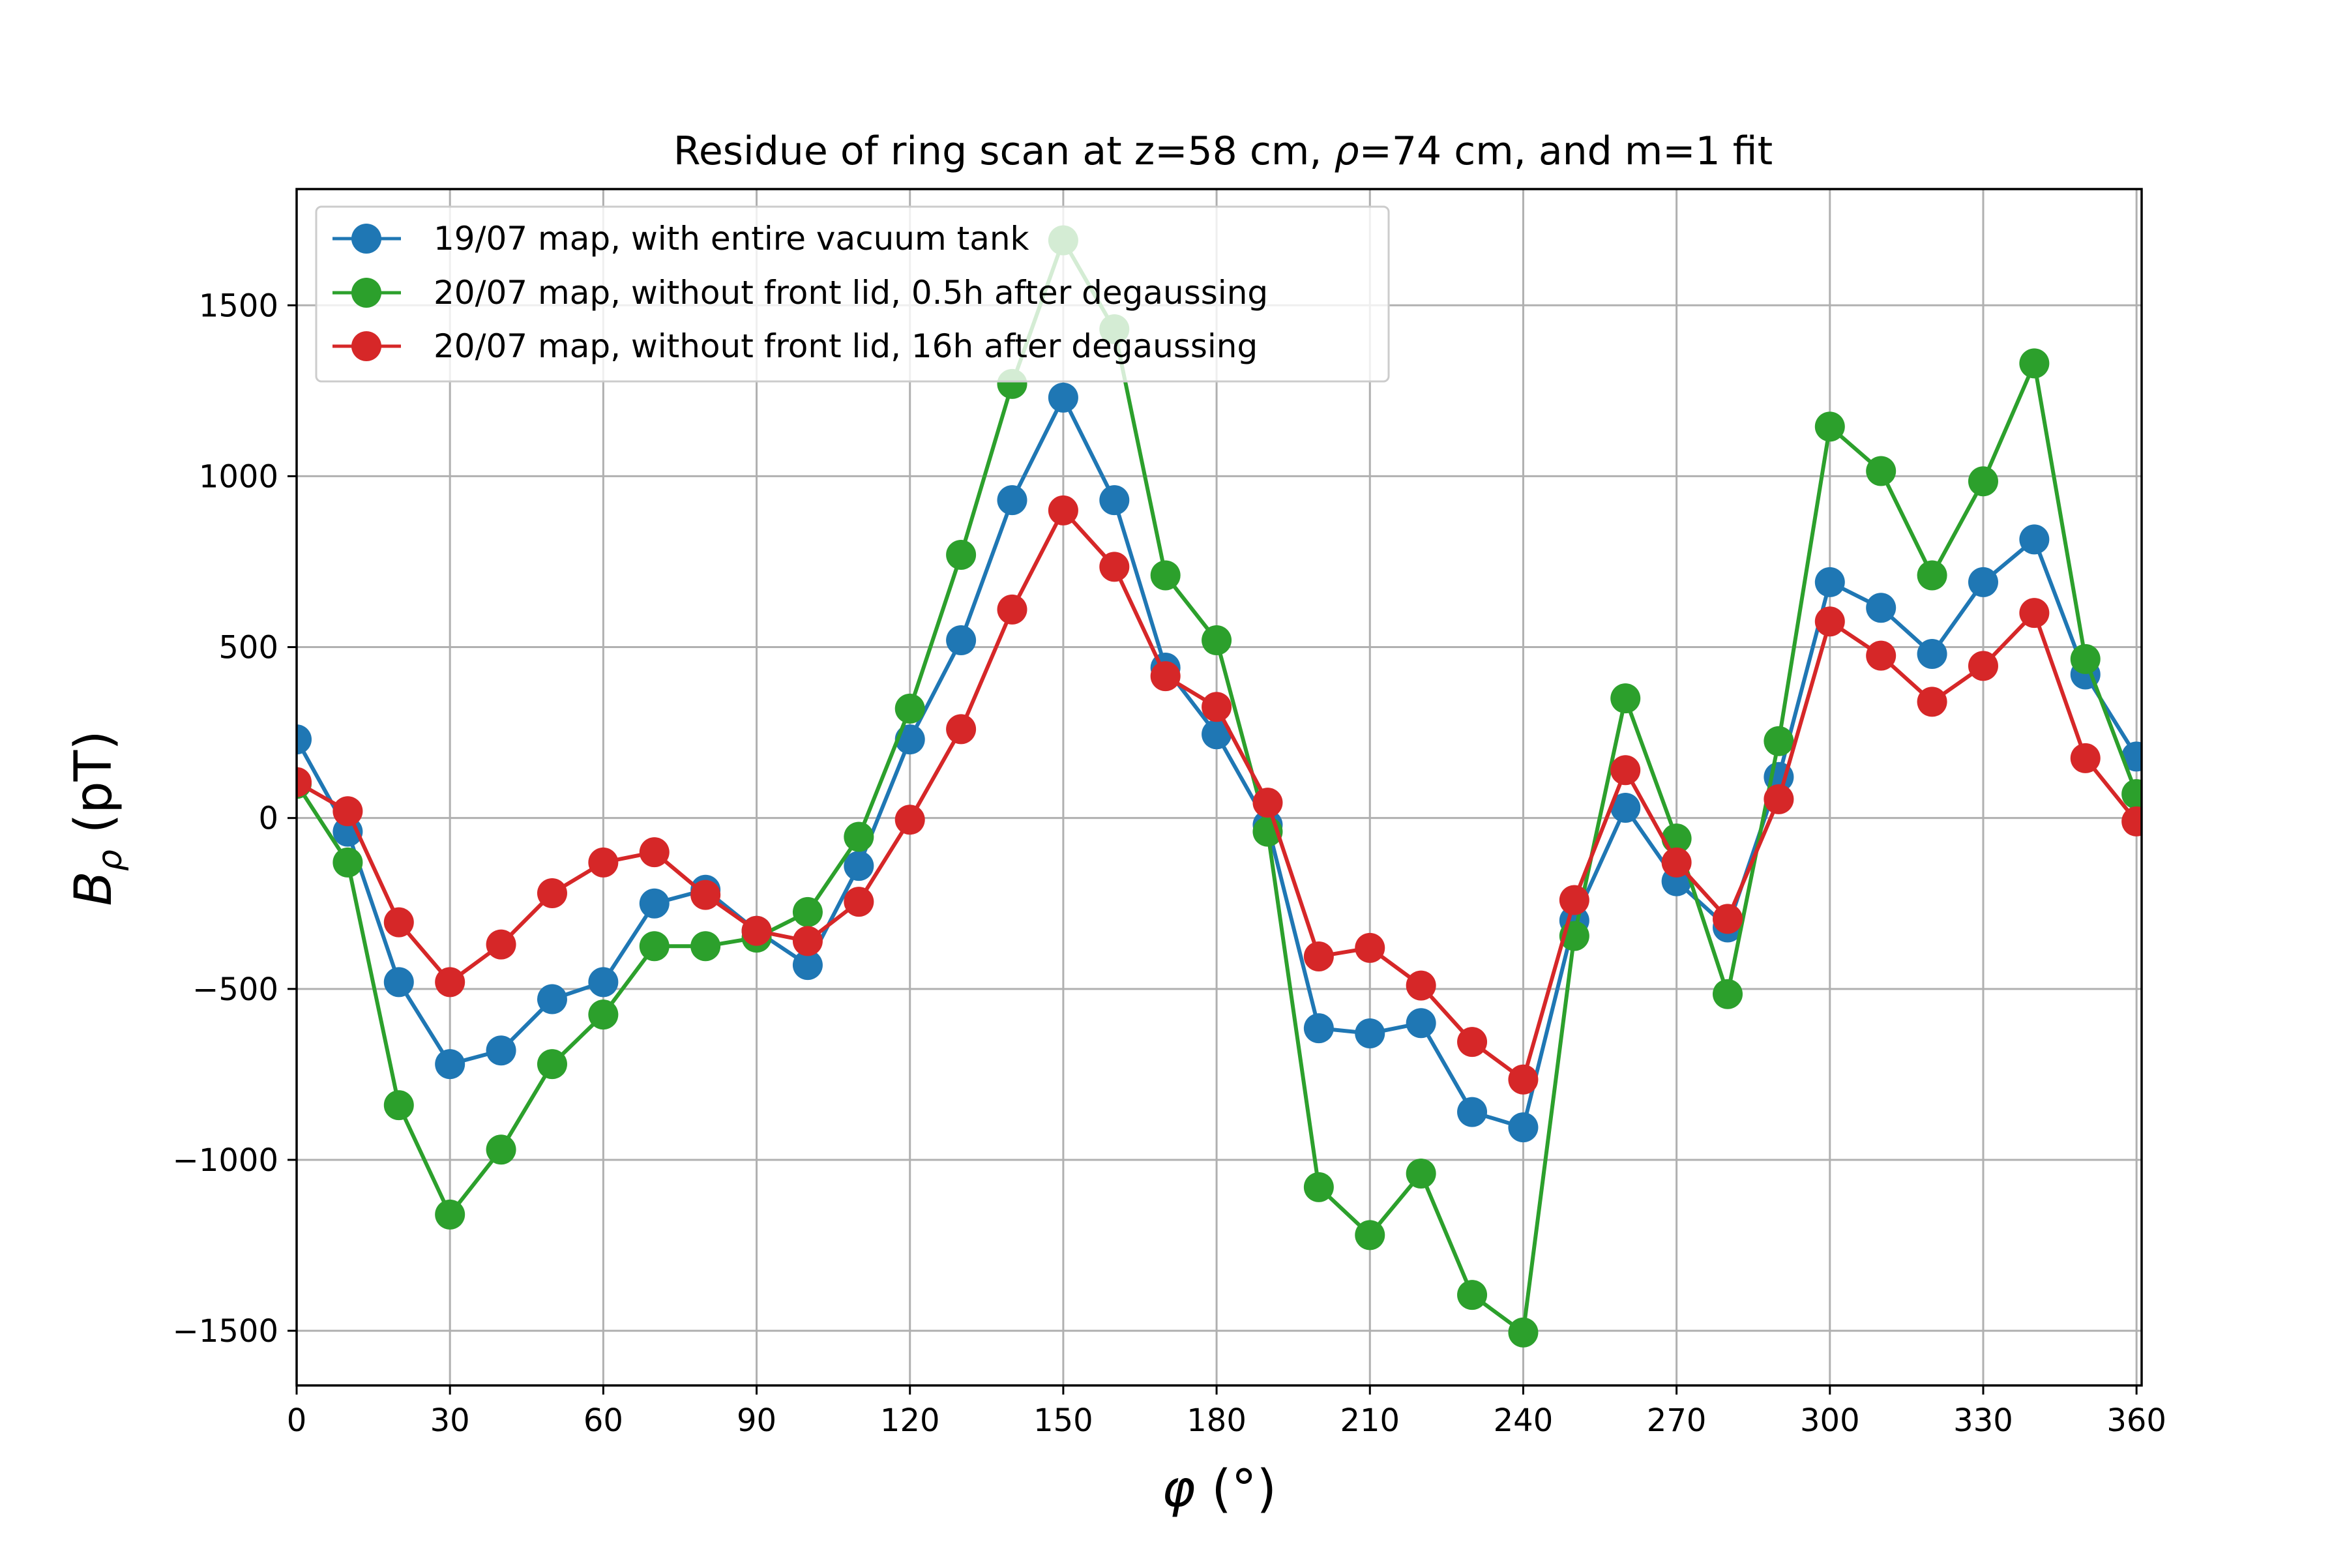  What do you see at coordinates (603, 1421) in the screenshot?
I see `x-tick-label: 60` at bounding box center [603, 1421].